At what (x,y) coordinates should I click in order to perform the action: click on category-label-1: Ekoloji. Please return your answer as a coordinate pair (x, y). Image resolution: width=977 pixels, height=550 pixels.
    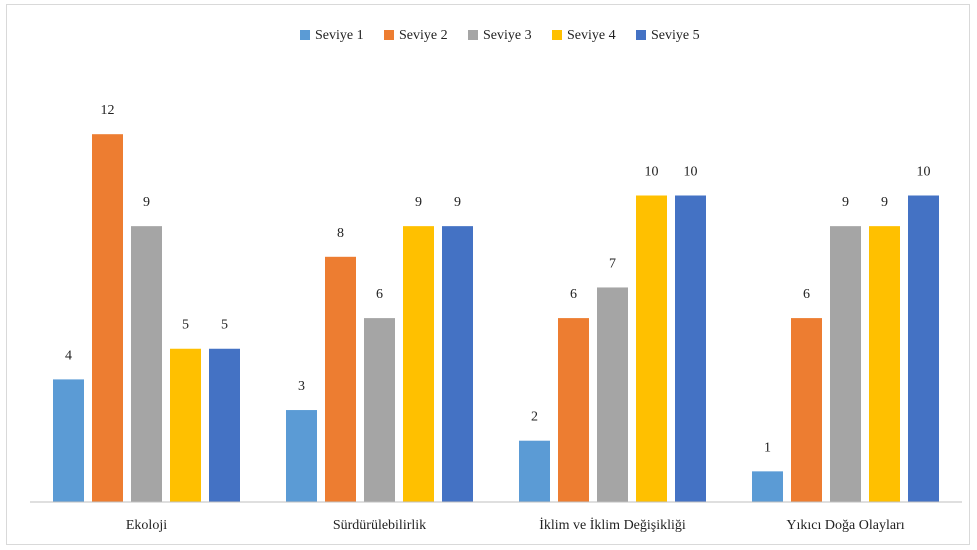
    Looking at the image, I should click on (146, 525).